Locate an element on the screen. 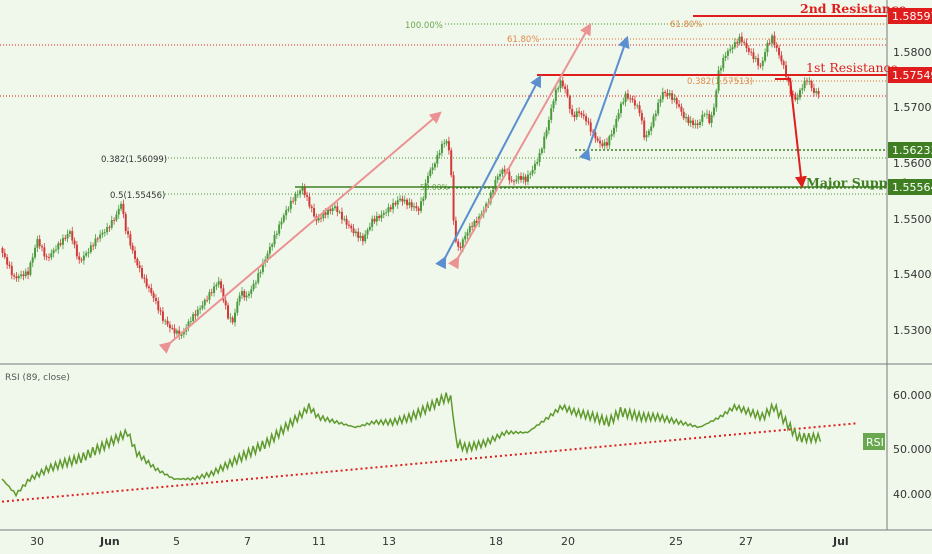  price-tick: 1.56000 is located at coordinates (912, 163).